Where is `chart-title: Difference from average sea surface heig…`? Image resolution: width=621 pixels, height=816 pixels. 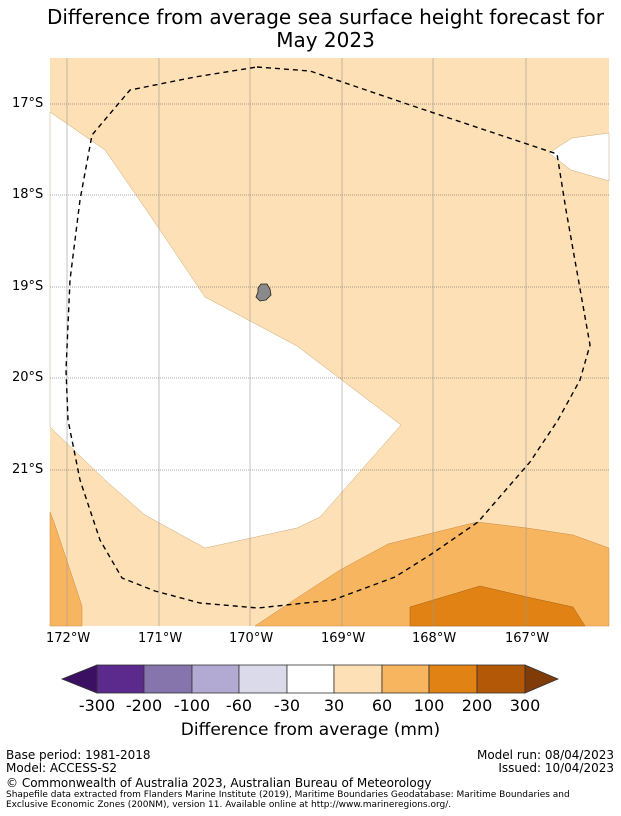
chart-title: Difference from average sea surface heig… is located at coordinates (310, 29).